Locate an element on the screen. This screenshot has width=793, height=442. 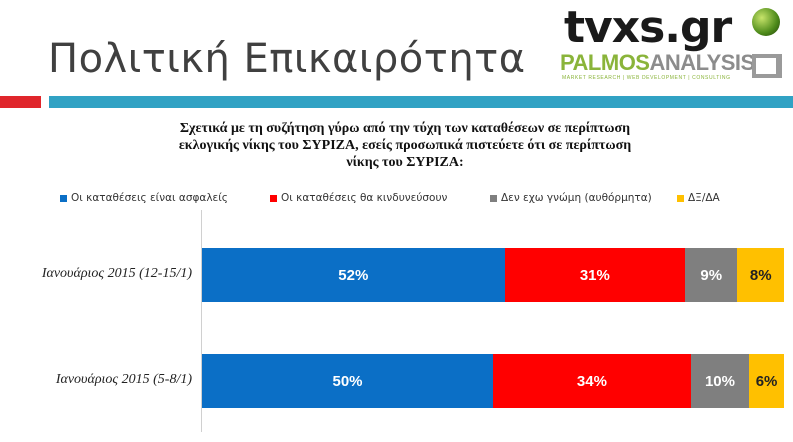
data-label: 6% is located at coordinates (766, 381).